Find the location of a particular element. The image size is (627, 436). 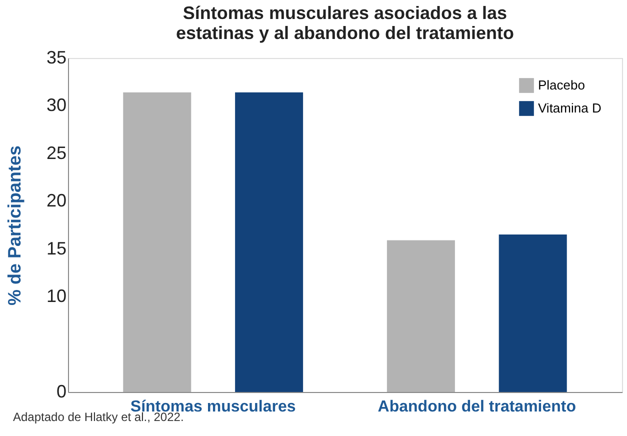

y-tick-label: 35 is located at coordinates (56, 58).